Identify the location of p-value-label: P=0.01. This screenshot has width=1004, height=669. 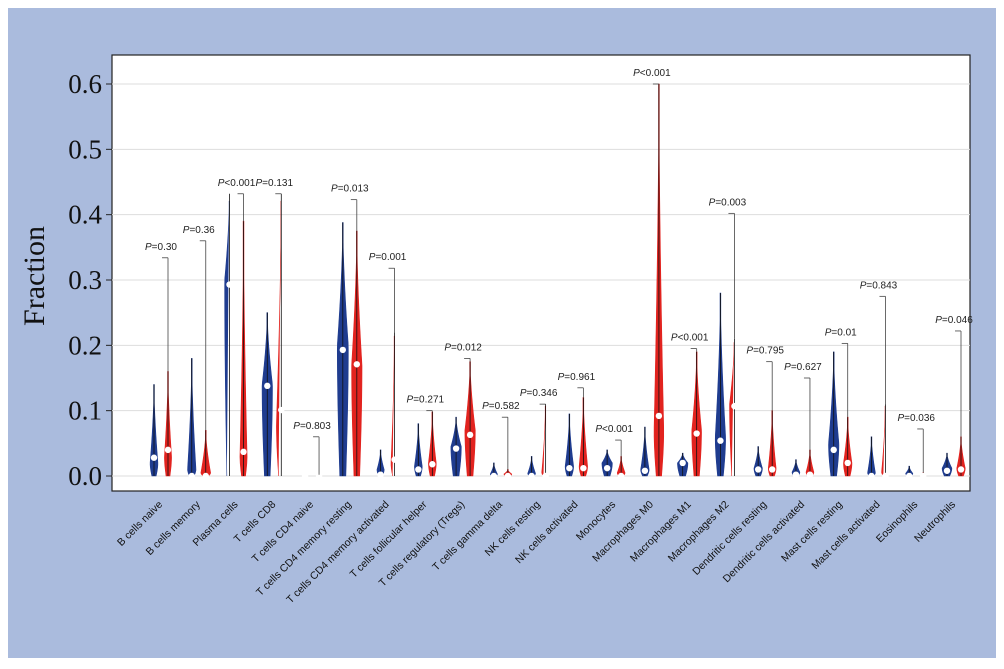
(841, 332).